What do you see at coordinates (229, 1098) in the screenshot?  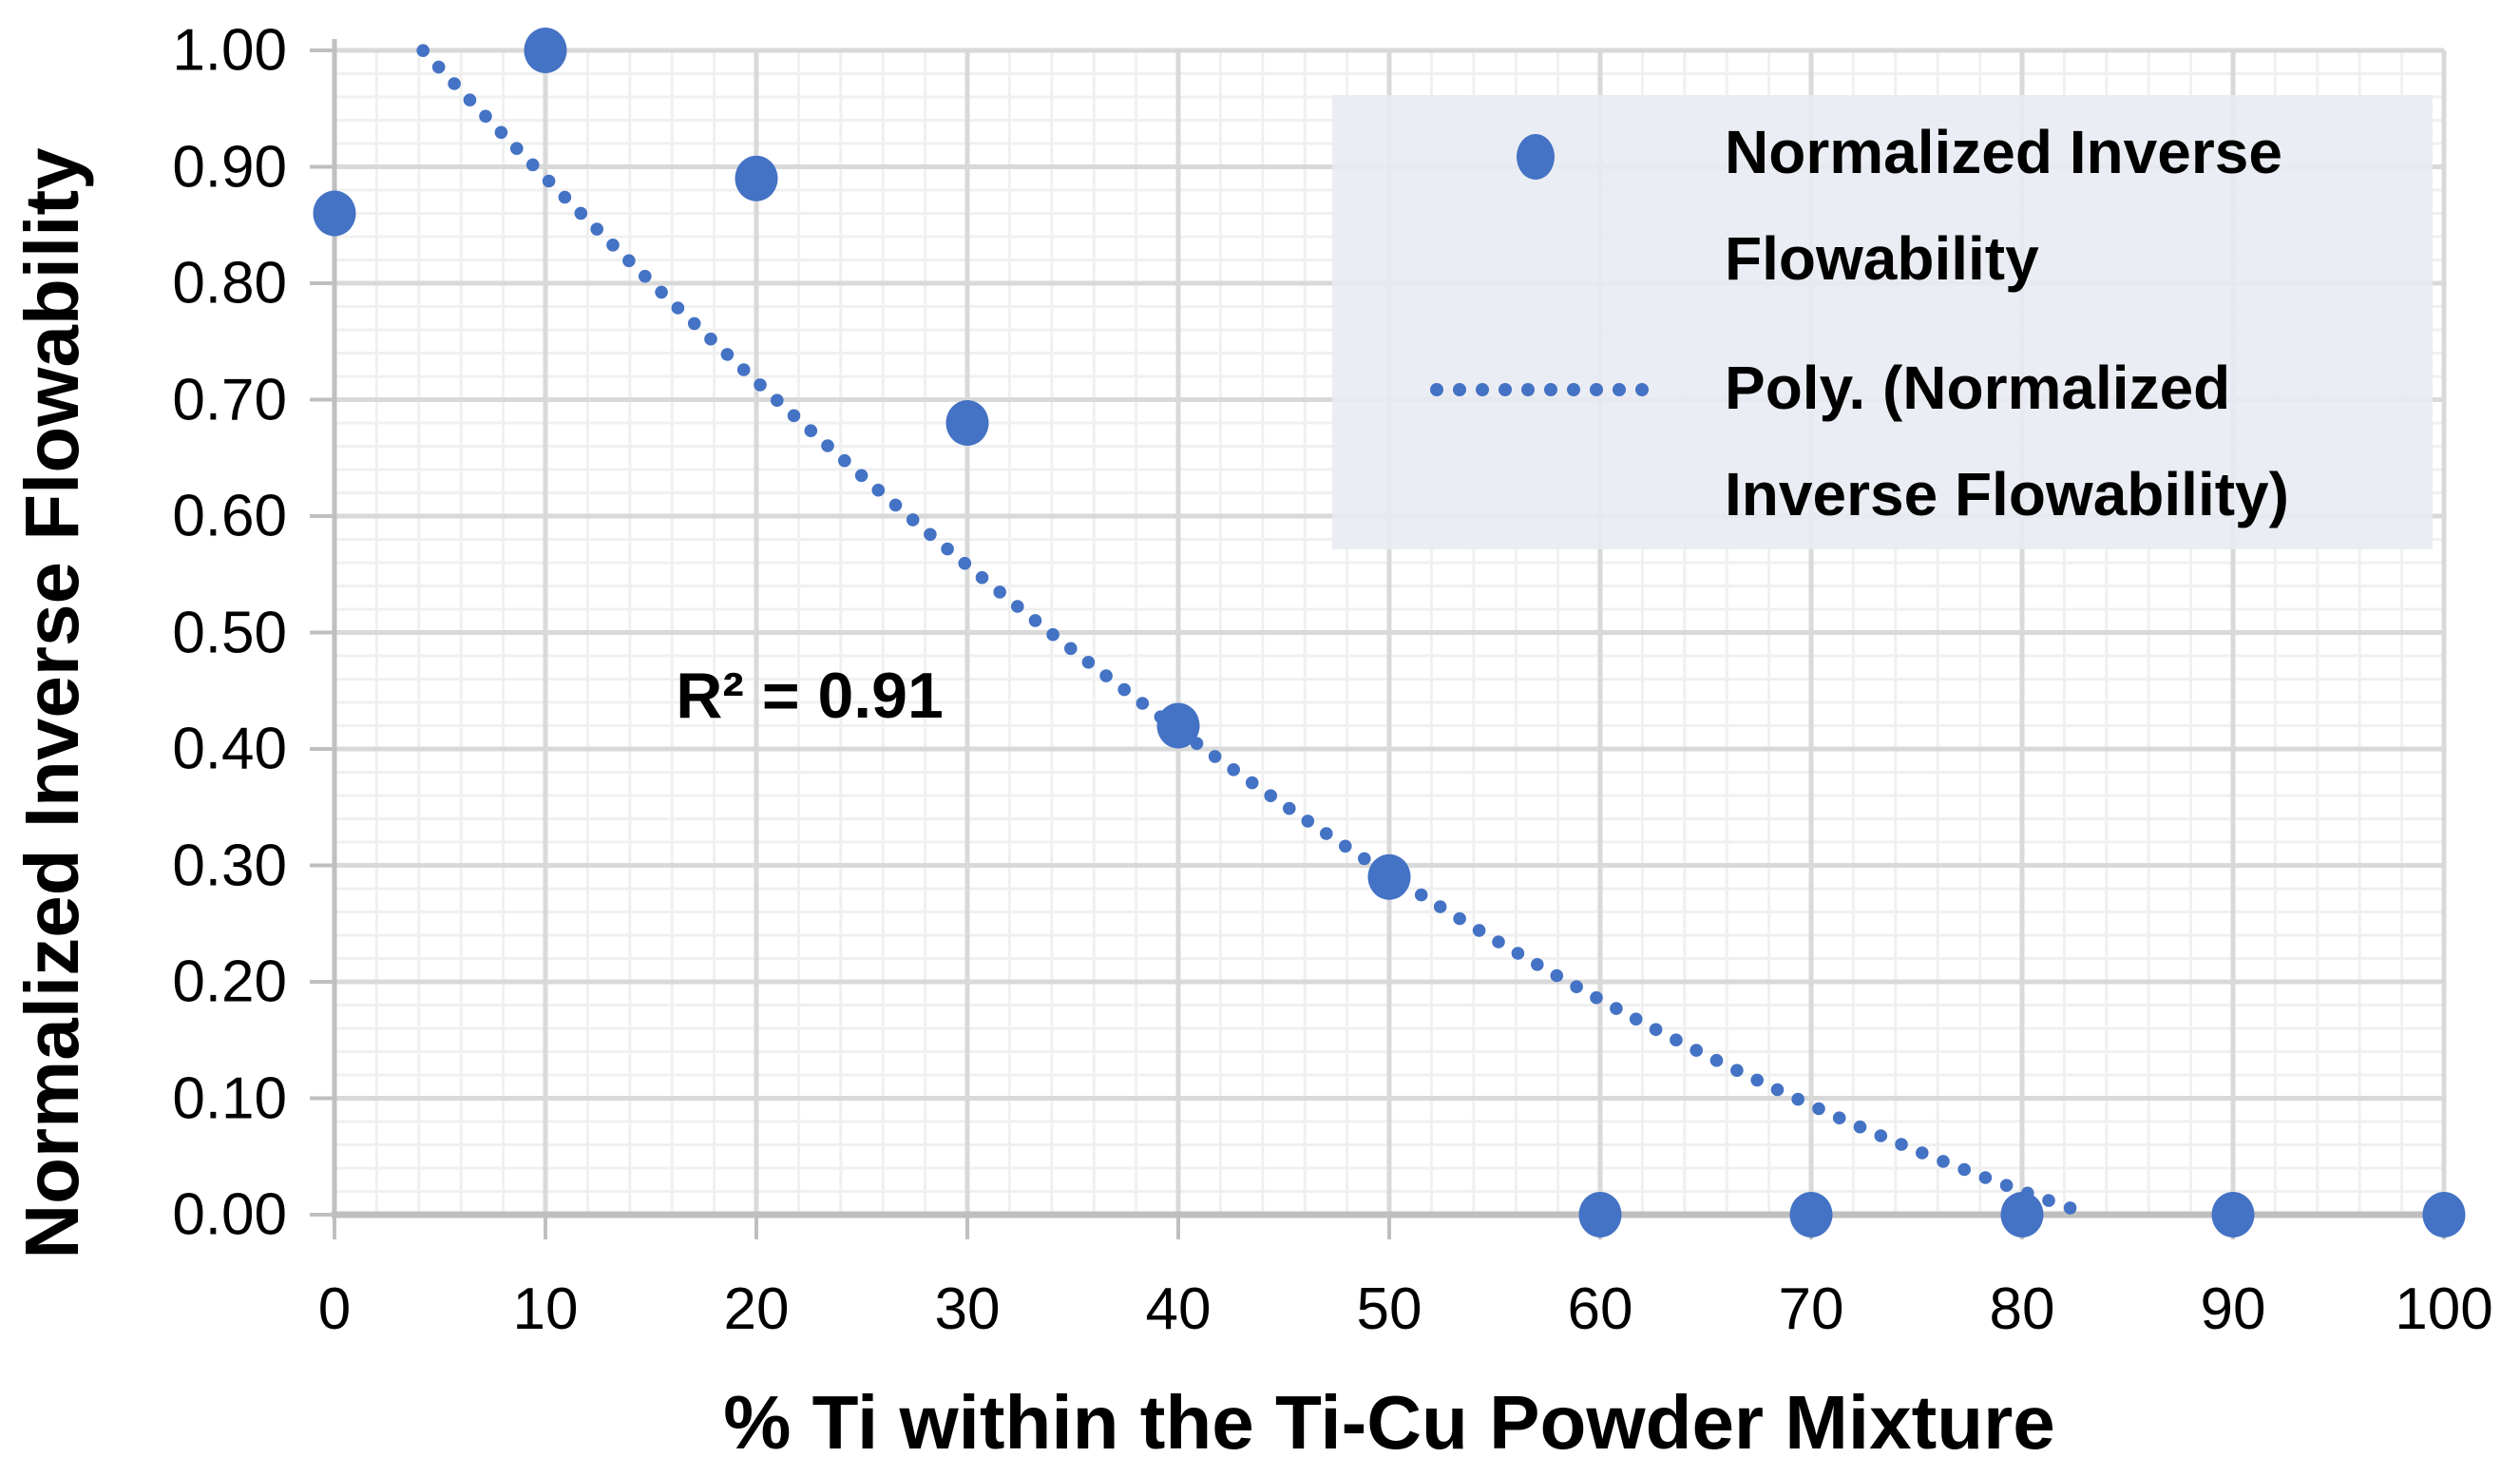 I see `y-tick-label: 0.10` at bounding box center [229, 1098].